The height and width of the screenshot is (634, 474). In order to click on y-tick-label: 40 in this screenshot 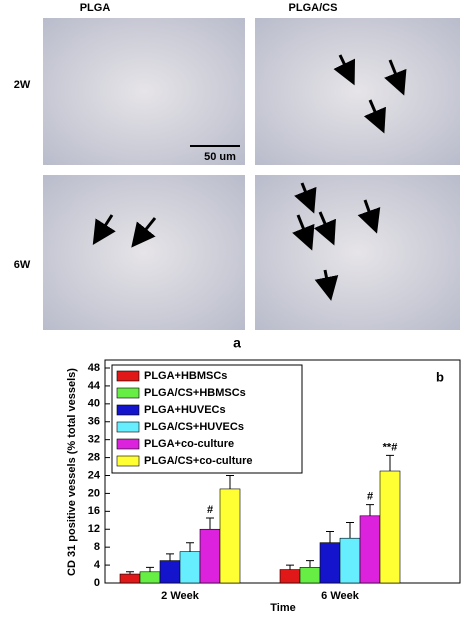, I will do `click(94, 404)`.